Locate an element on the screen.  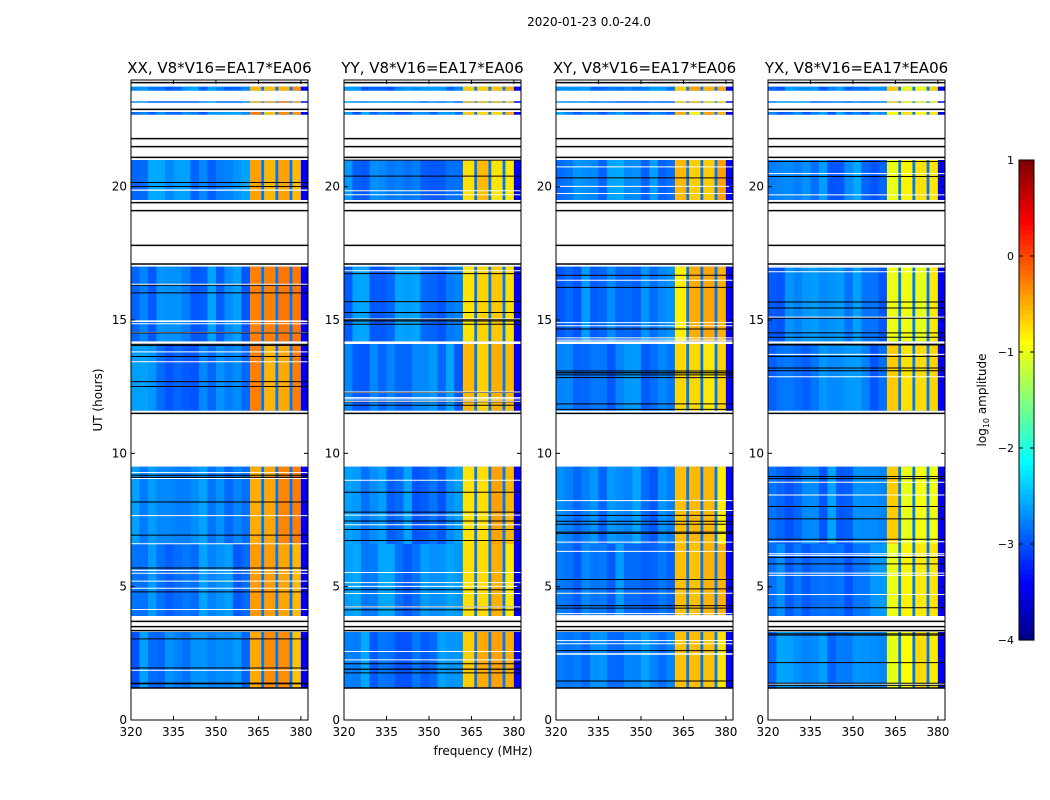
y-tick-label: 10 is located at coordinates (119, 453).